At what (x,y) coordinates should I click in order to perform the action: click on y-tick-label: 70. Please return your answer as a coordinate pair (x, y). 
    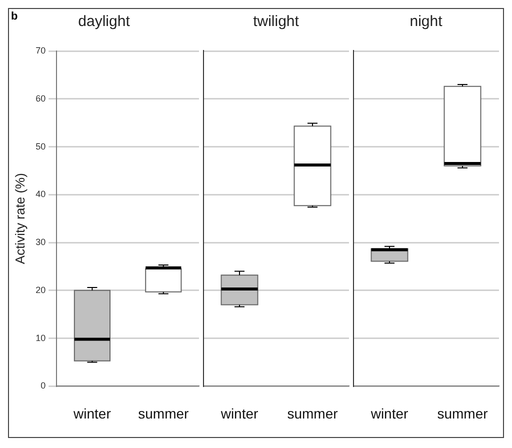
    Looking at the image, I should click on (41, 50).